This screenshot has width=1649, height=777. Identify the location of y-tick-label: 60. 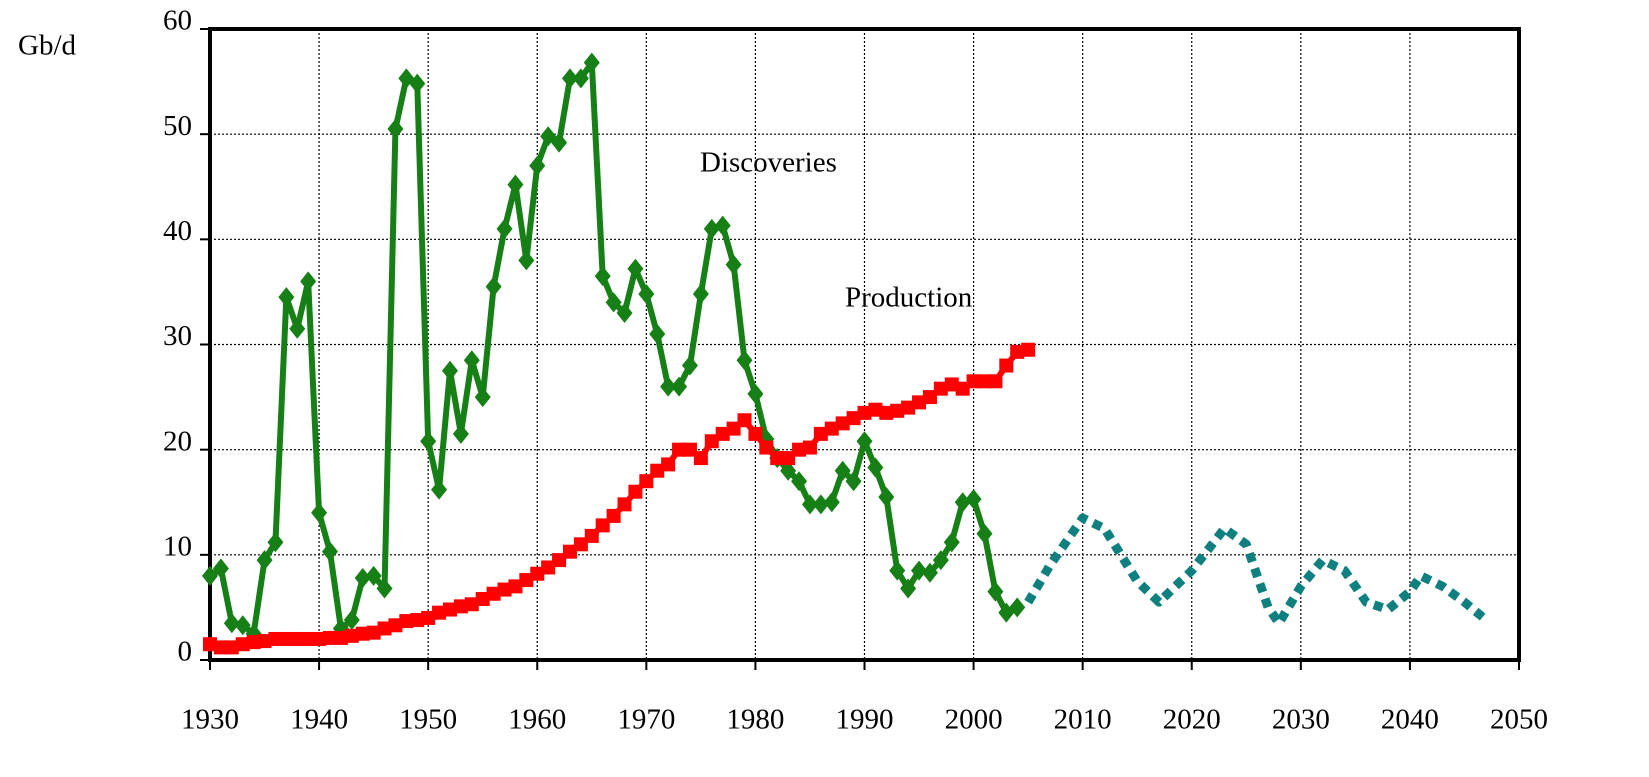
(177, 21).